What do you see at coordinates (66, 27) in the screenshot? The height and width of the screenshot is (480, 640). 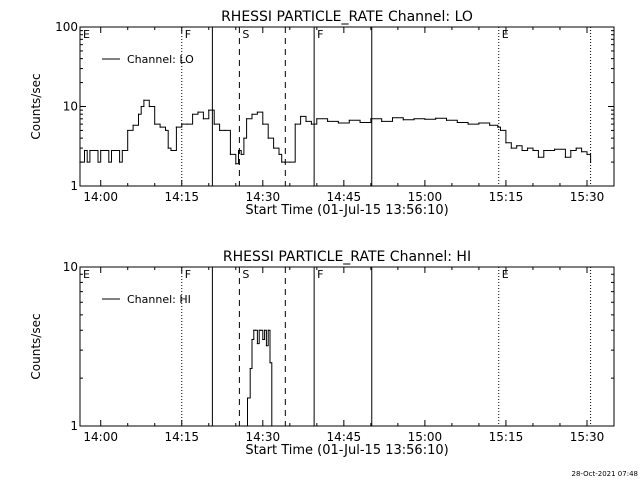 I see `y-tick-label: 100` at bounding box center [66, 27].